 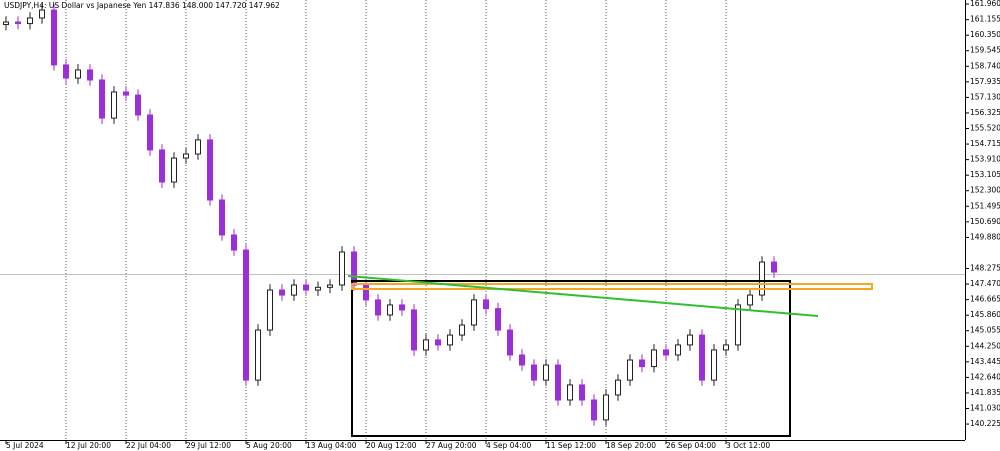 I want to click on y-tick-label: 150.690, so click(x=985, y=221).